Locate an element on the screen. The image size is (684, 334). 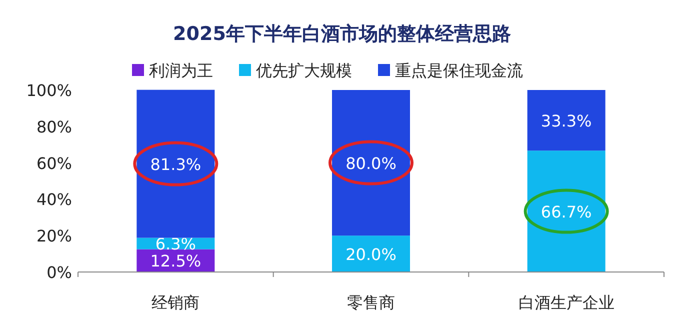
x-tick-label: 零售商 is located at coordinates (371, 302).